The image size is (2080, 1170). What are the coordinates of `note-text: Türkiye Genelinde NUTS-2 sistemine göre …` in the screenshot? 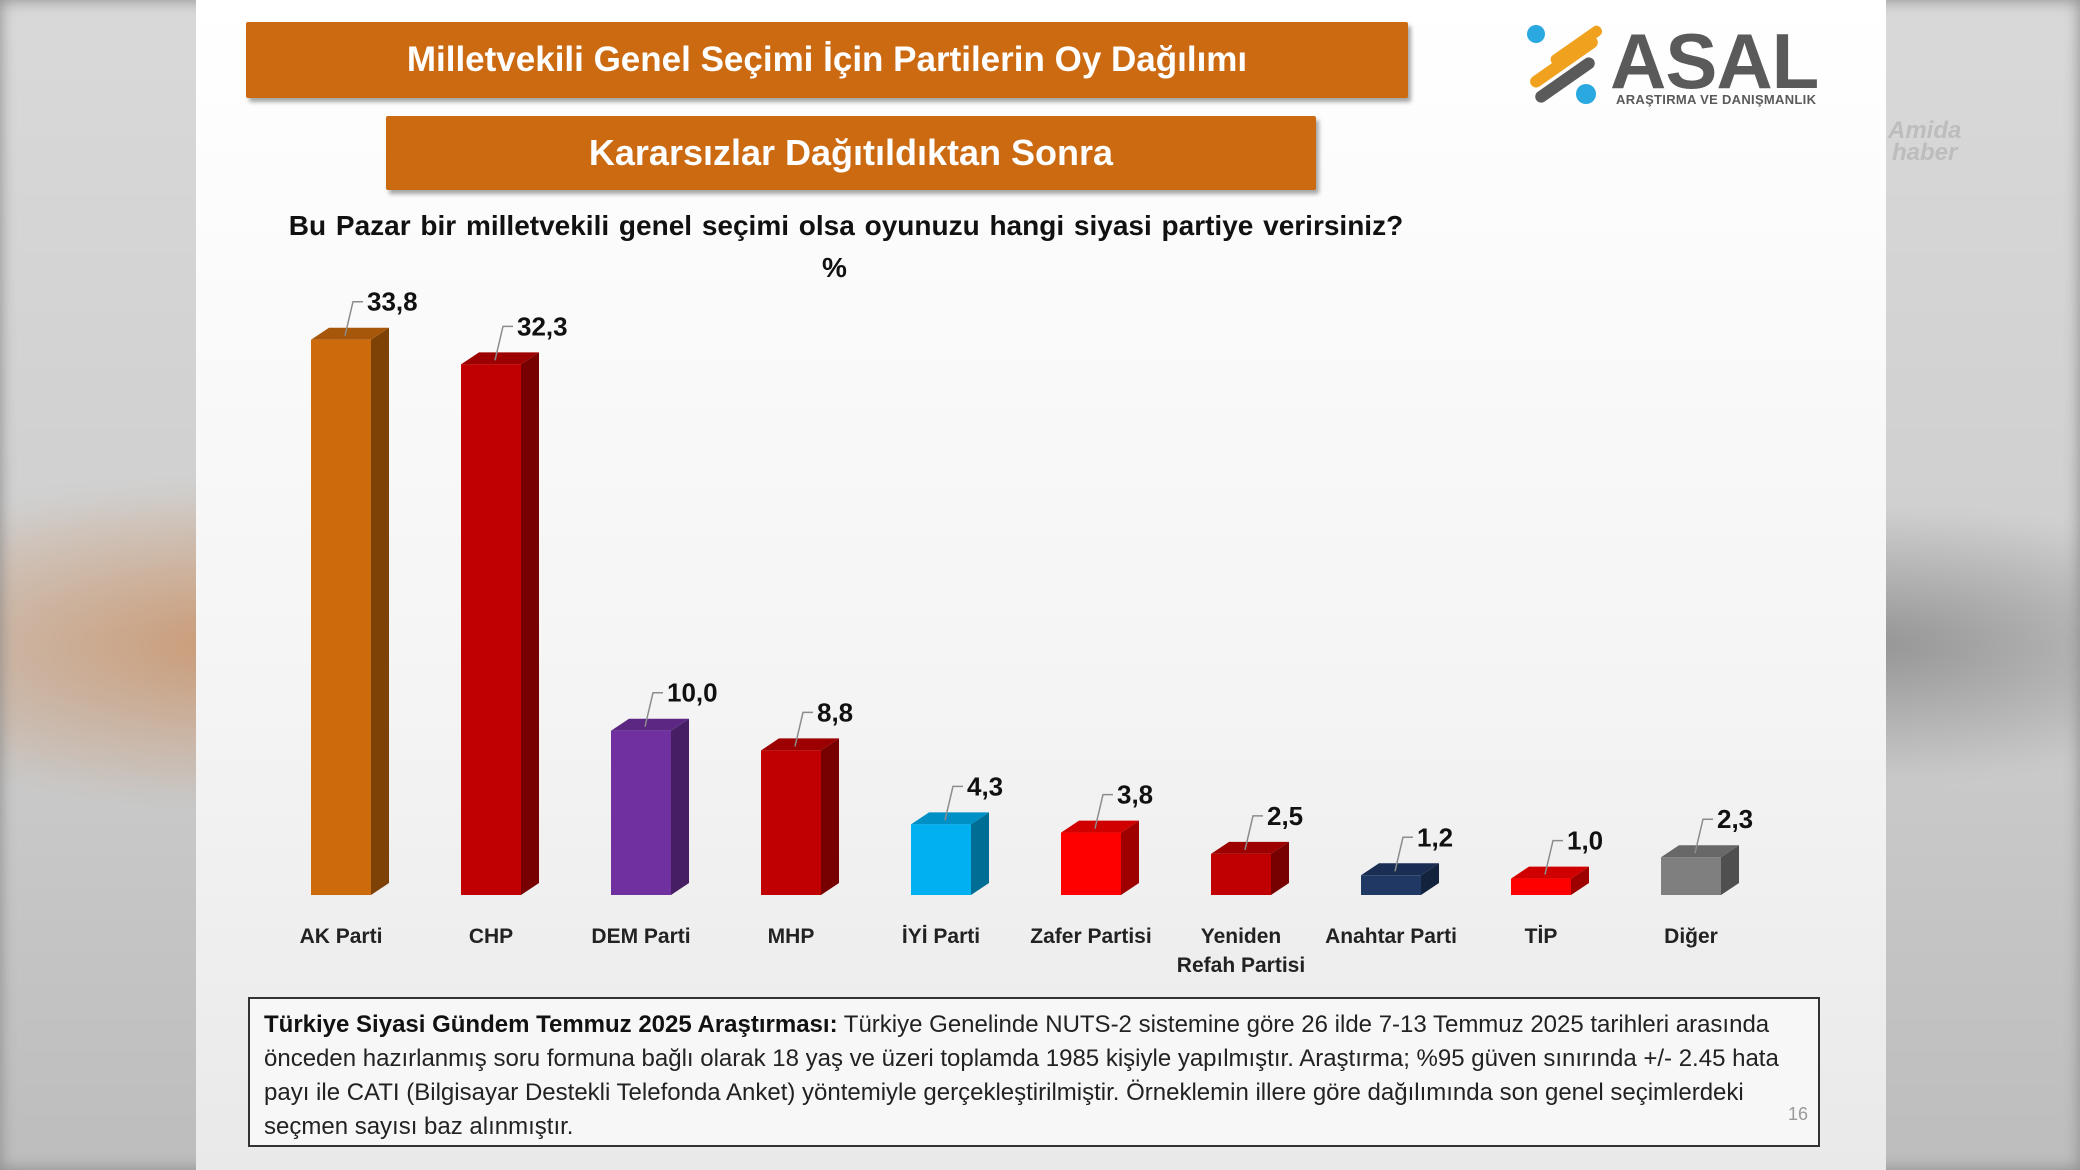 It's located at (1021, 1075).